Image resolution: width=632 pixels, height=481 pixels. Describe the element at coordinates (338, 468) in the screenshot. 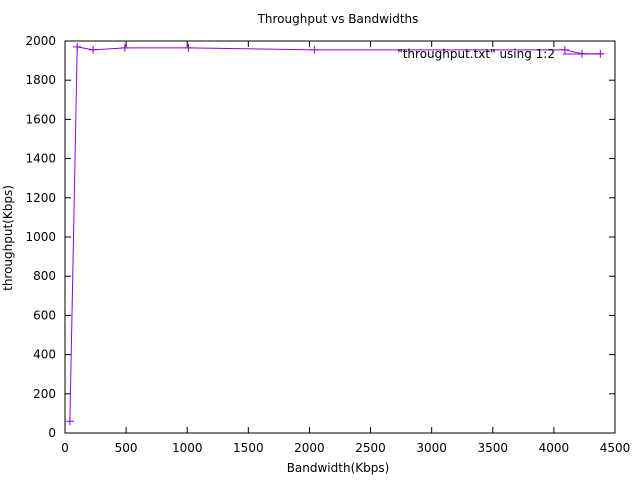

I see `x-axis-title: Bandwidth(Kbps)` at that location.